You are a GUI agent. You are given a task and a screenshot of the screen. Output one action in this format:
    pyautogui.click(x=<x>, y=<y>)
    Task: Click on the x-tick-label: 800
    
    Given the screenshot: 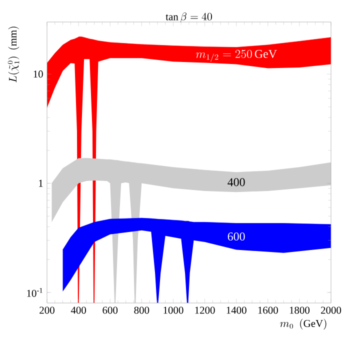 What is the action you would take?
    pyautogui.click(x=142, y=310)
    